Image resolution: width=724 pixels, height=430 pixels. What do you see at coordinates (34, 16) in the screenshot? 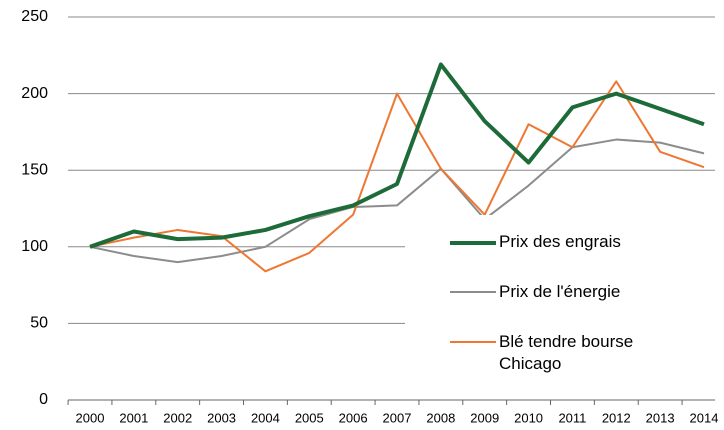
I see `y-tick-label: 250` at bounding box center [34, 16].